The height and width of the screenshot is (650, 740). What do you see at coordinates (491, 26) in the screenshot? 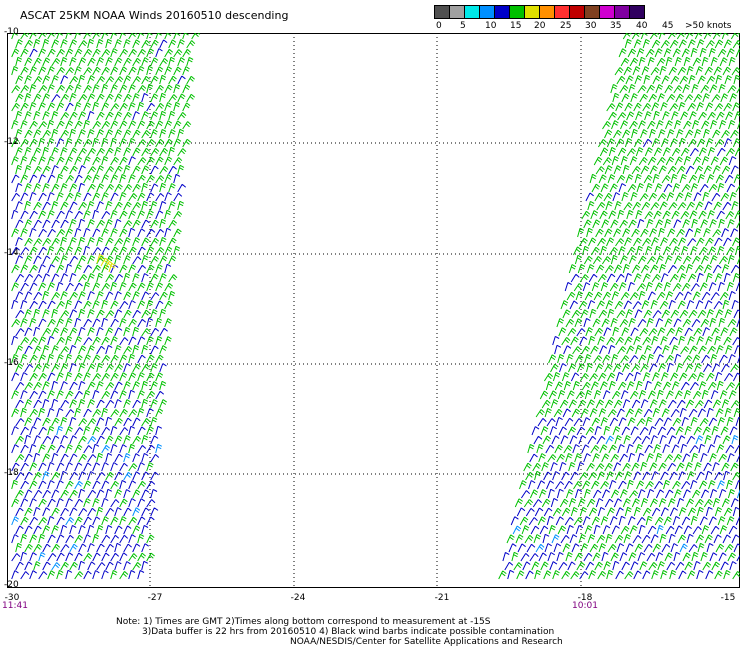
I see `legend-label: 10` at bounding box center [491, 26].